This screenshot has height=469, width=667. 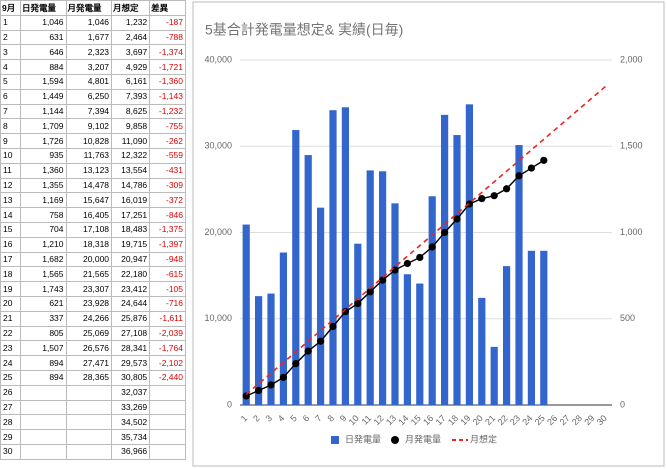 I want to click on column-header: 月発電量, so click(x=89, y=8).